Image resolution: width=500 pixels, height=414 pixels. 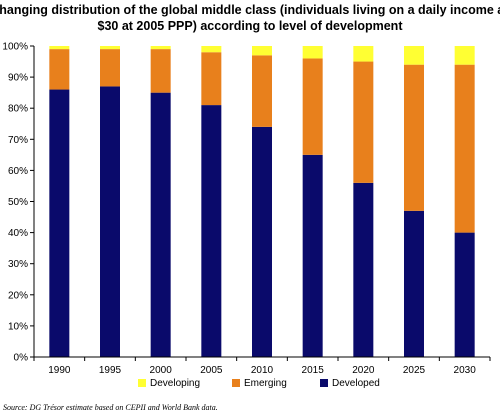 I want to click on y-tick-label: 50%, so click(x=18, y=202).